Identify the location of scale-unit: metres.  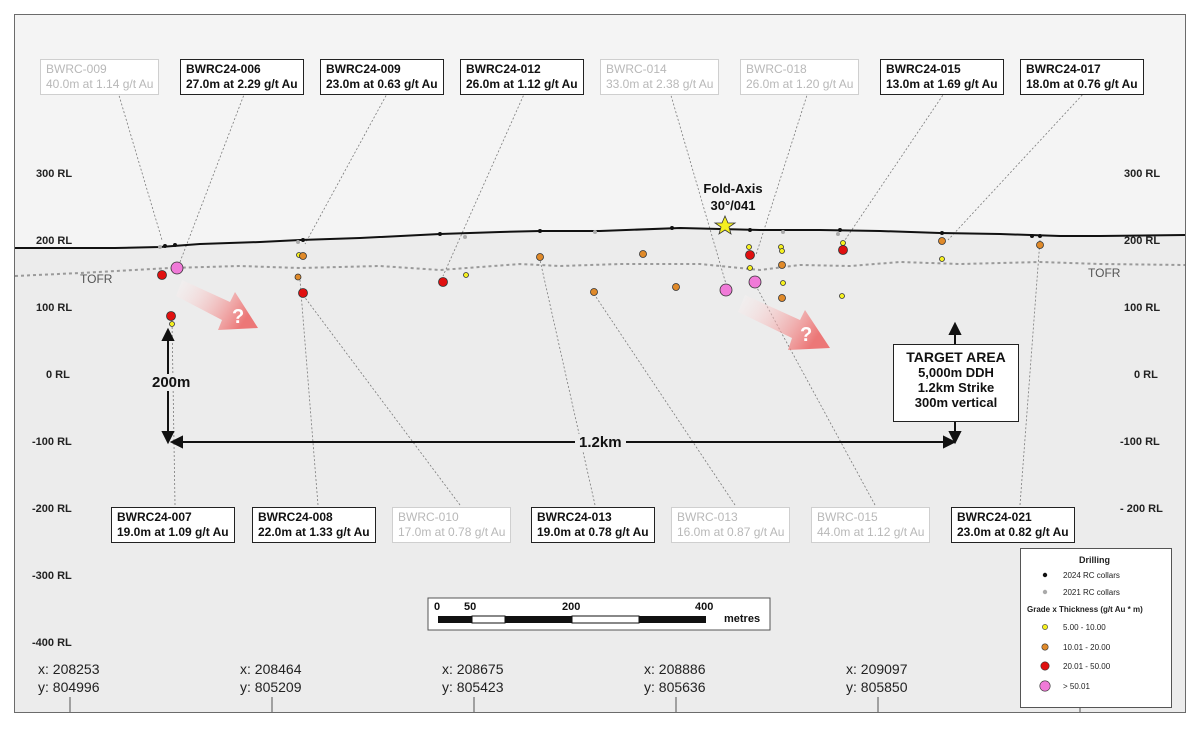
(742, 619).